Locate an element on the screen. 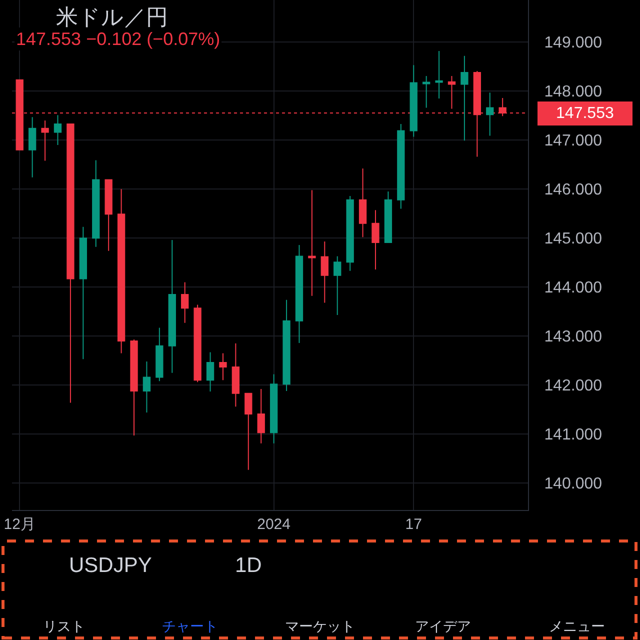 The height and width of the screenshot is (640, 640). y-tick-label: 146.000 is located at coordinates (573, 190).